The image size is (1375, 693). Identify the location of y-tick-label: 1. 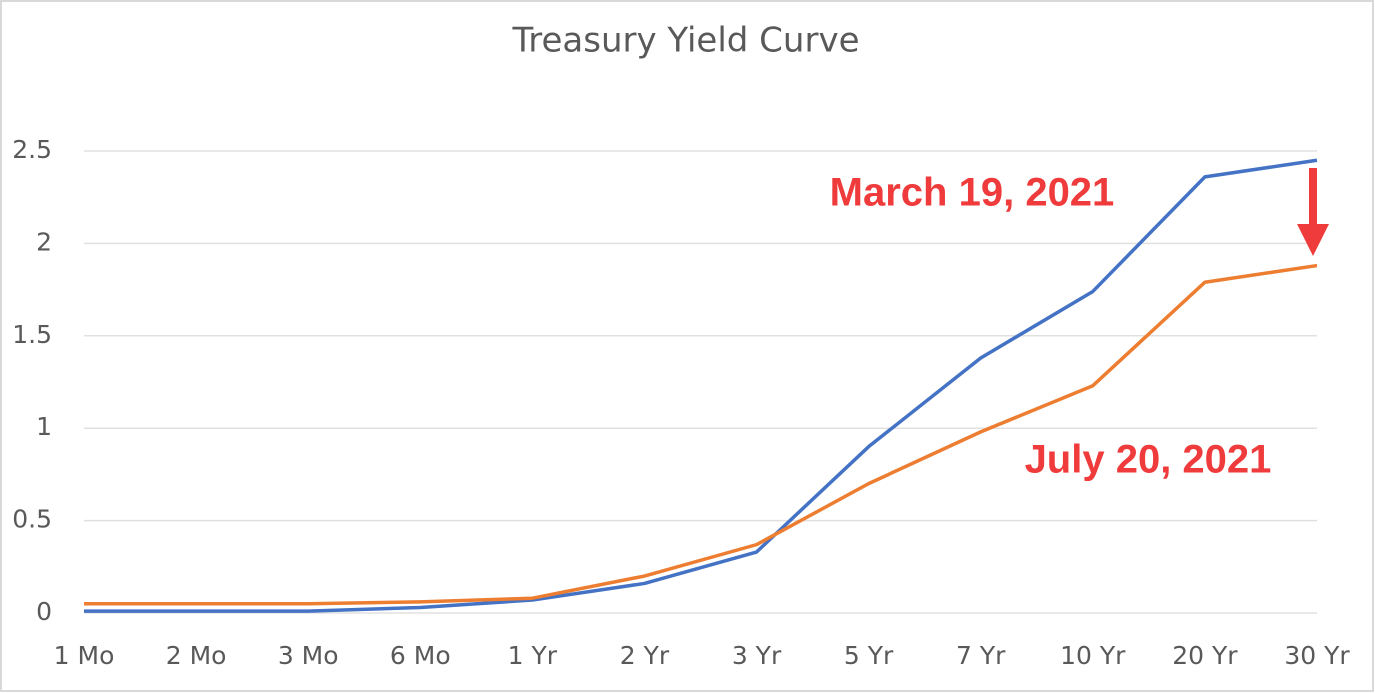
(44, 426).